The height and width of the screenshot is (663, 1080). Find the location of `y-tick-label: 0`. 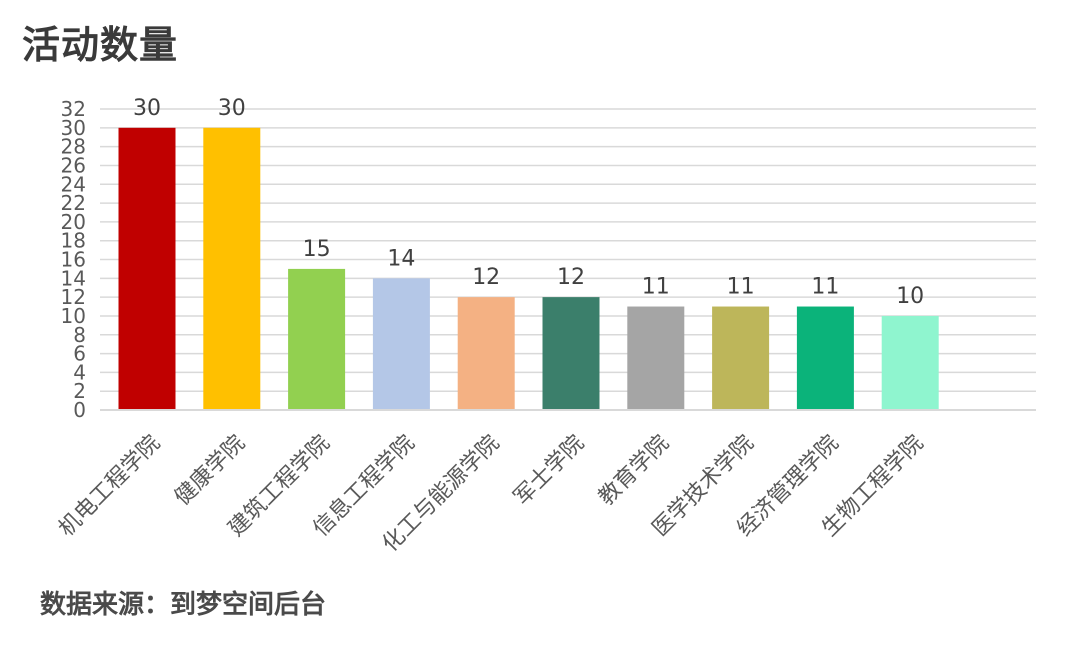

y-tick-label: 0 is located at coordinates (79, 410).